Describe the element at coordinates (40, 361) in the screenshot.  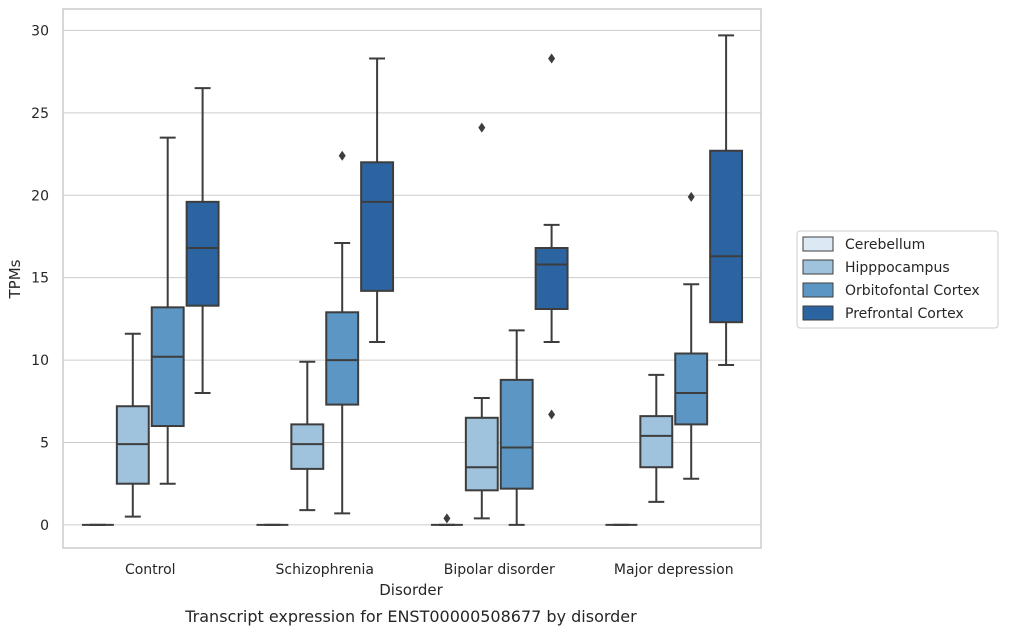
I see `y-tick-label: 10` at that location.